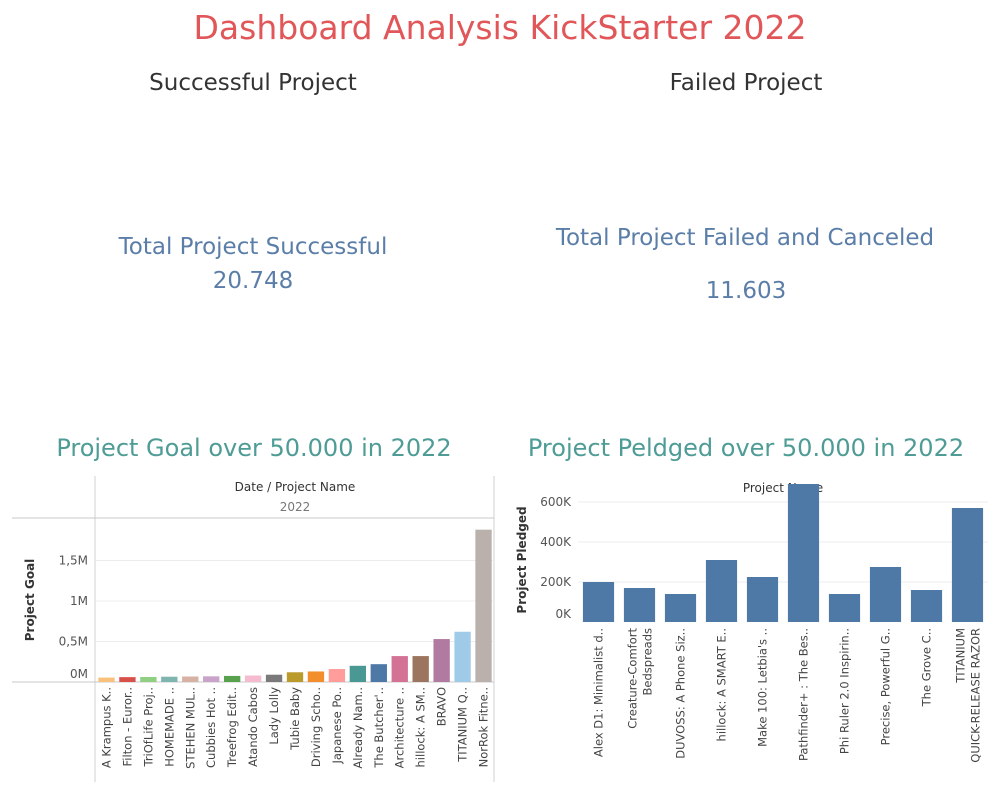 This screenshot has height=794, width=1000. What do you see at coordinates (968, 695) in the screenshot?
I see `pledged-category-label: TITANIUMQUICK-RELEASE RAZOR` at bounding box center [968, 695].